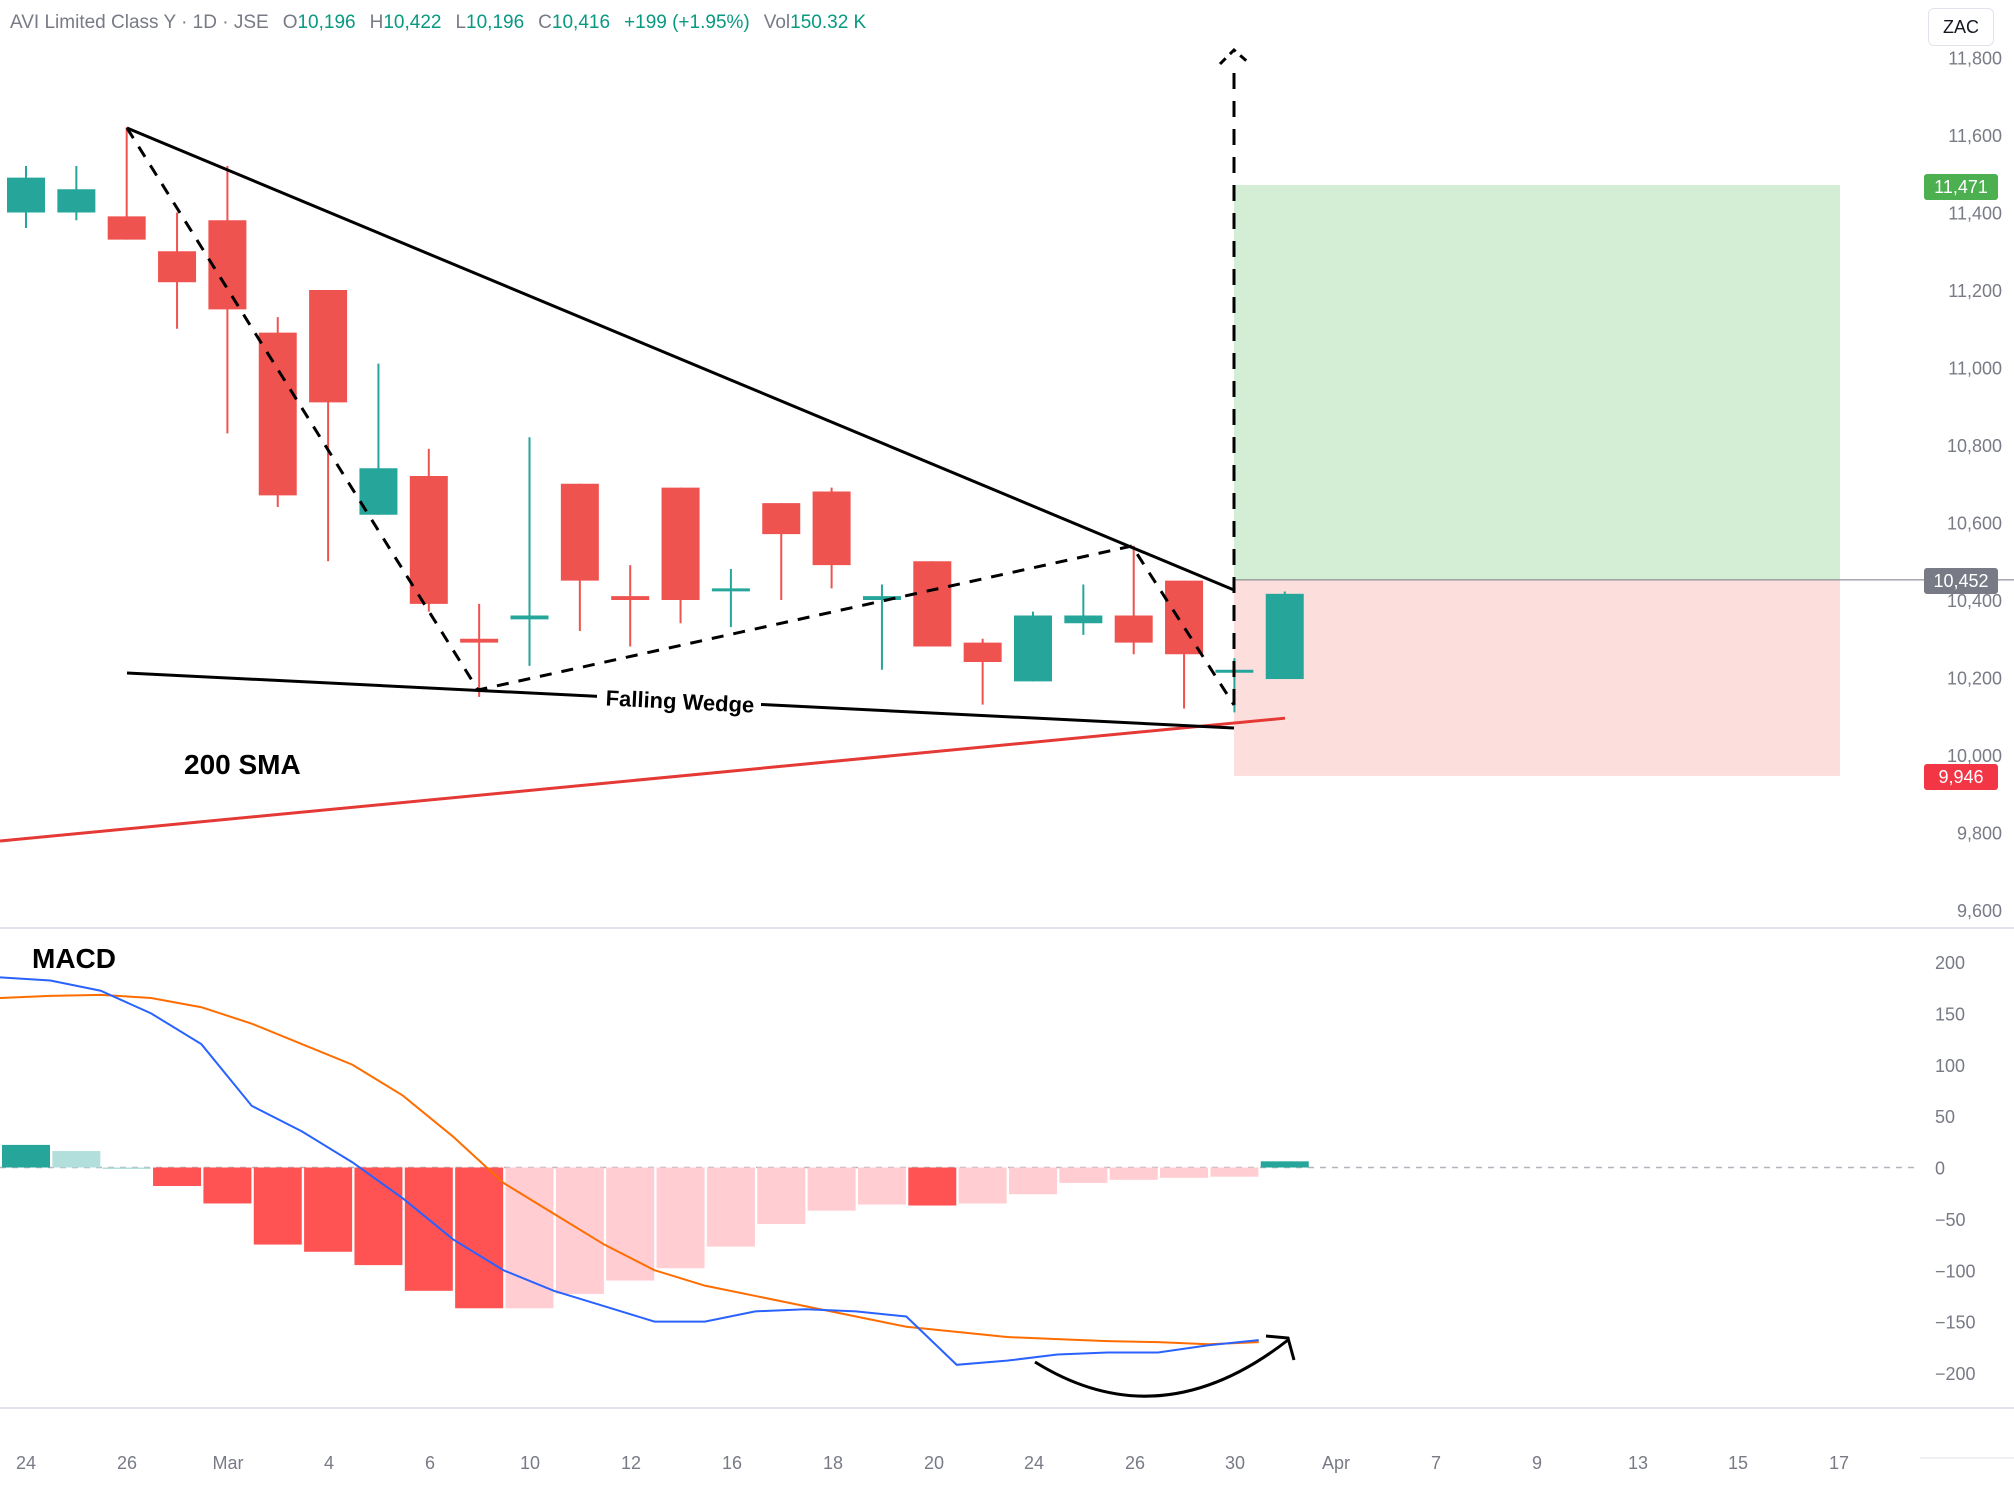  I want to click on macd-axis-label: 150, so click(1950, 1014).